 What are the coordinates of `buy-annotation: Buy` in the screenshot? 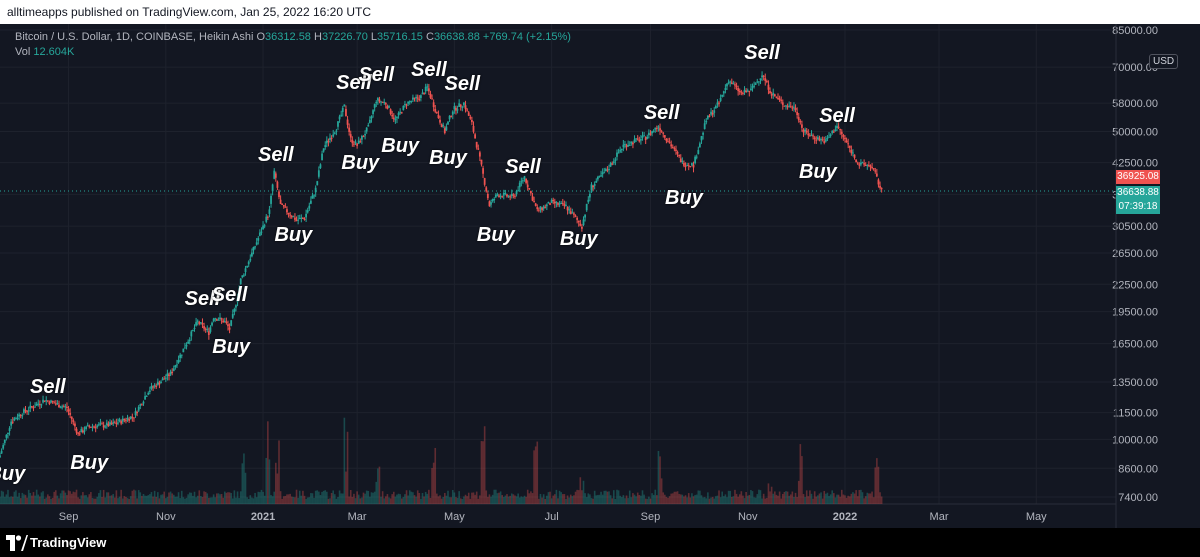 It's located at (231, 347).